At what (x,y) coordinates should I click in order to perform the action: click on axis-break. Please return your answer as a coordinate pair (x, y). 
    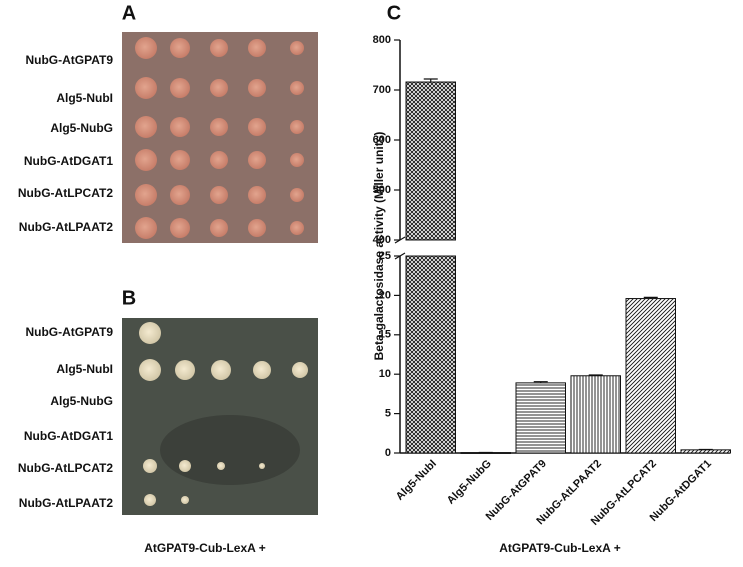
    Looking at the image, I should click on (400, 248).